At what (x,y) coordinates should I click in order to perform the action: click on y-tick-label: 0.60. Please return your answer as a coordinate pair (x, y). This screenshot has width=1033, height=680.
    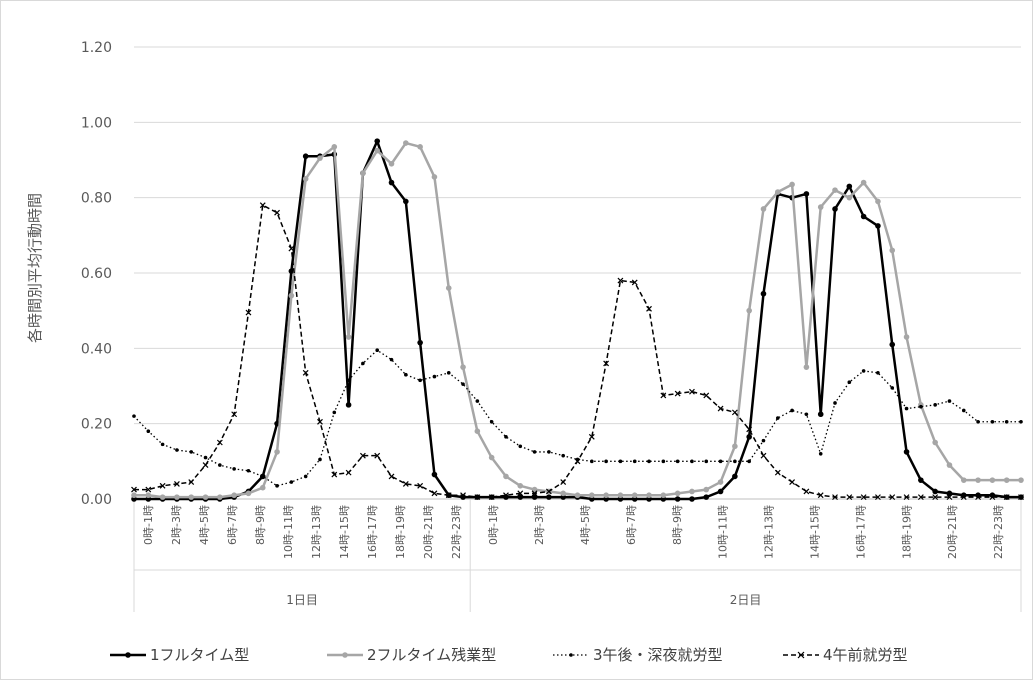
    Looking at the image, I should click on (96, 274).